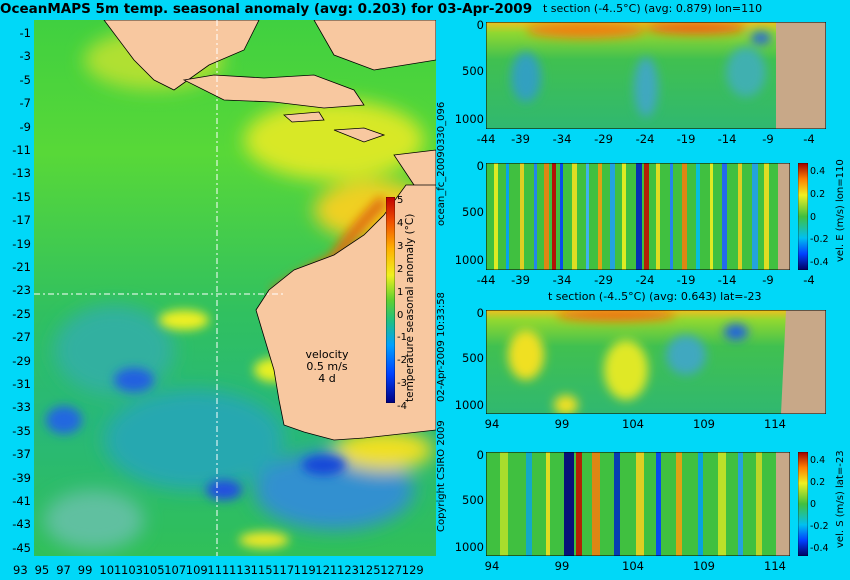 The image size is (850, 580). I want to click on map-x-tick: 111, so click(218, 570).